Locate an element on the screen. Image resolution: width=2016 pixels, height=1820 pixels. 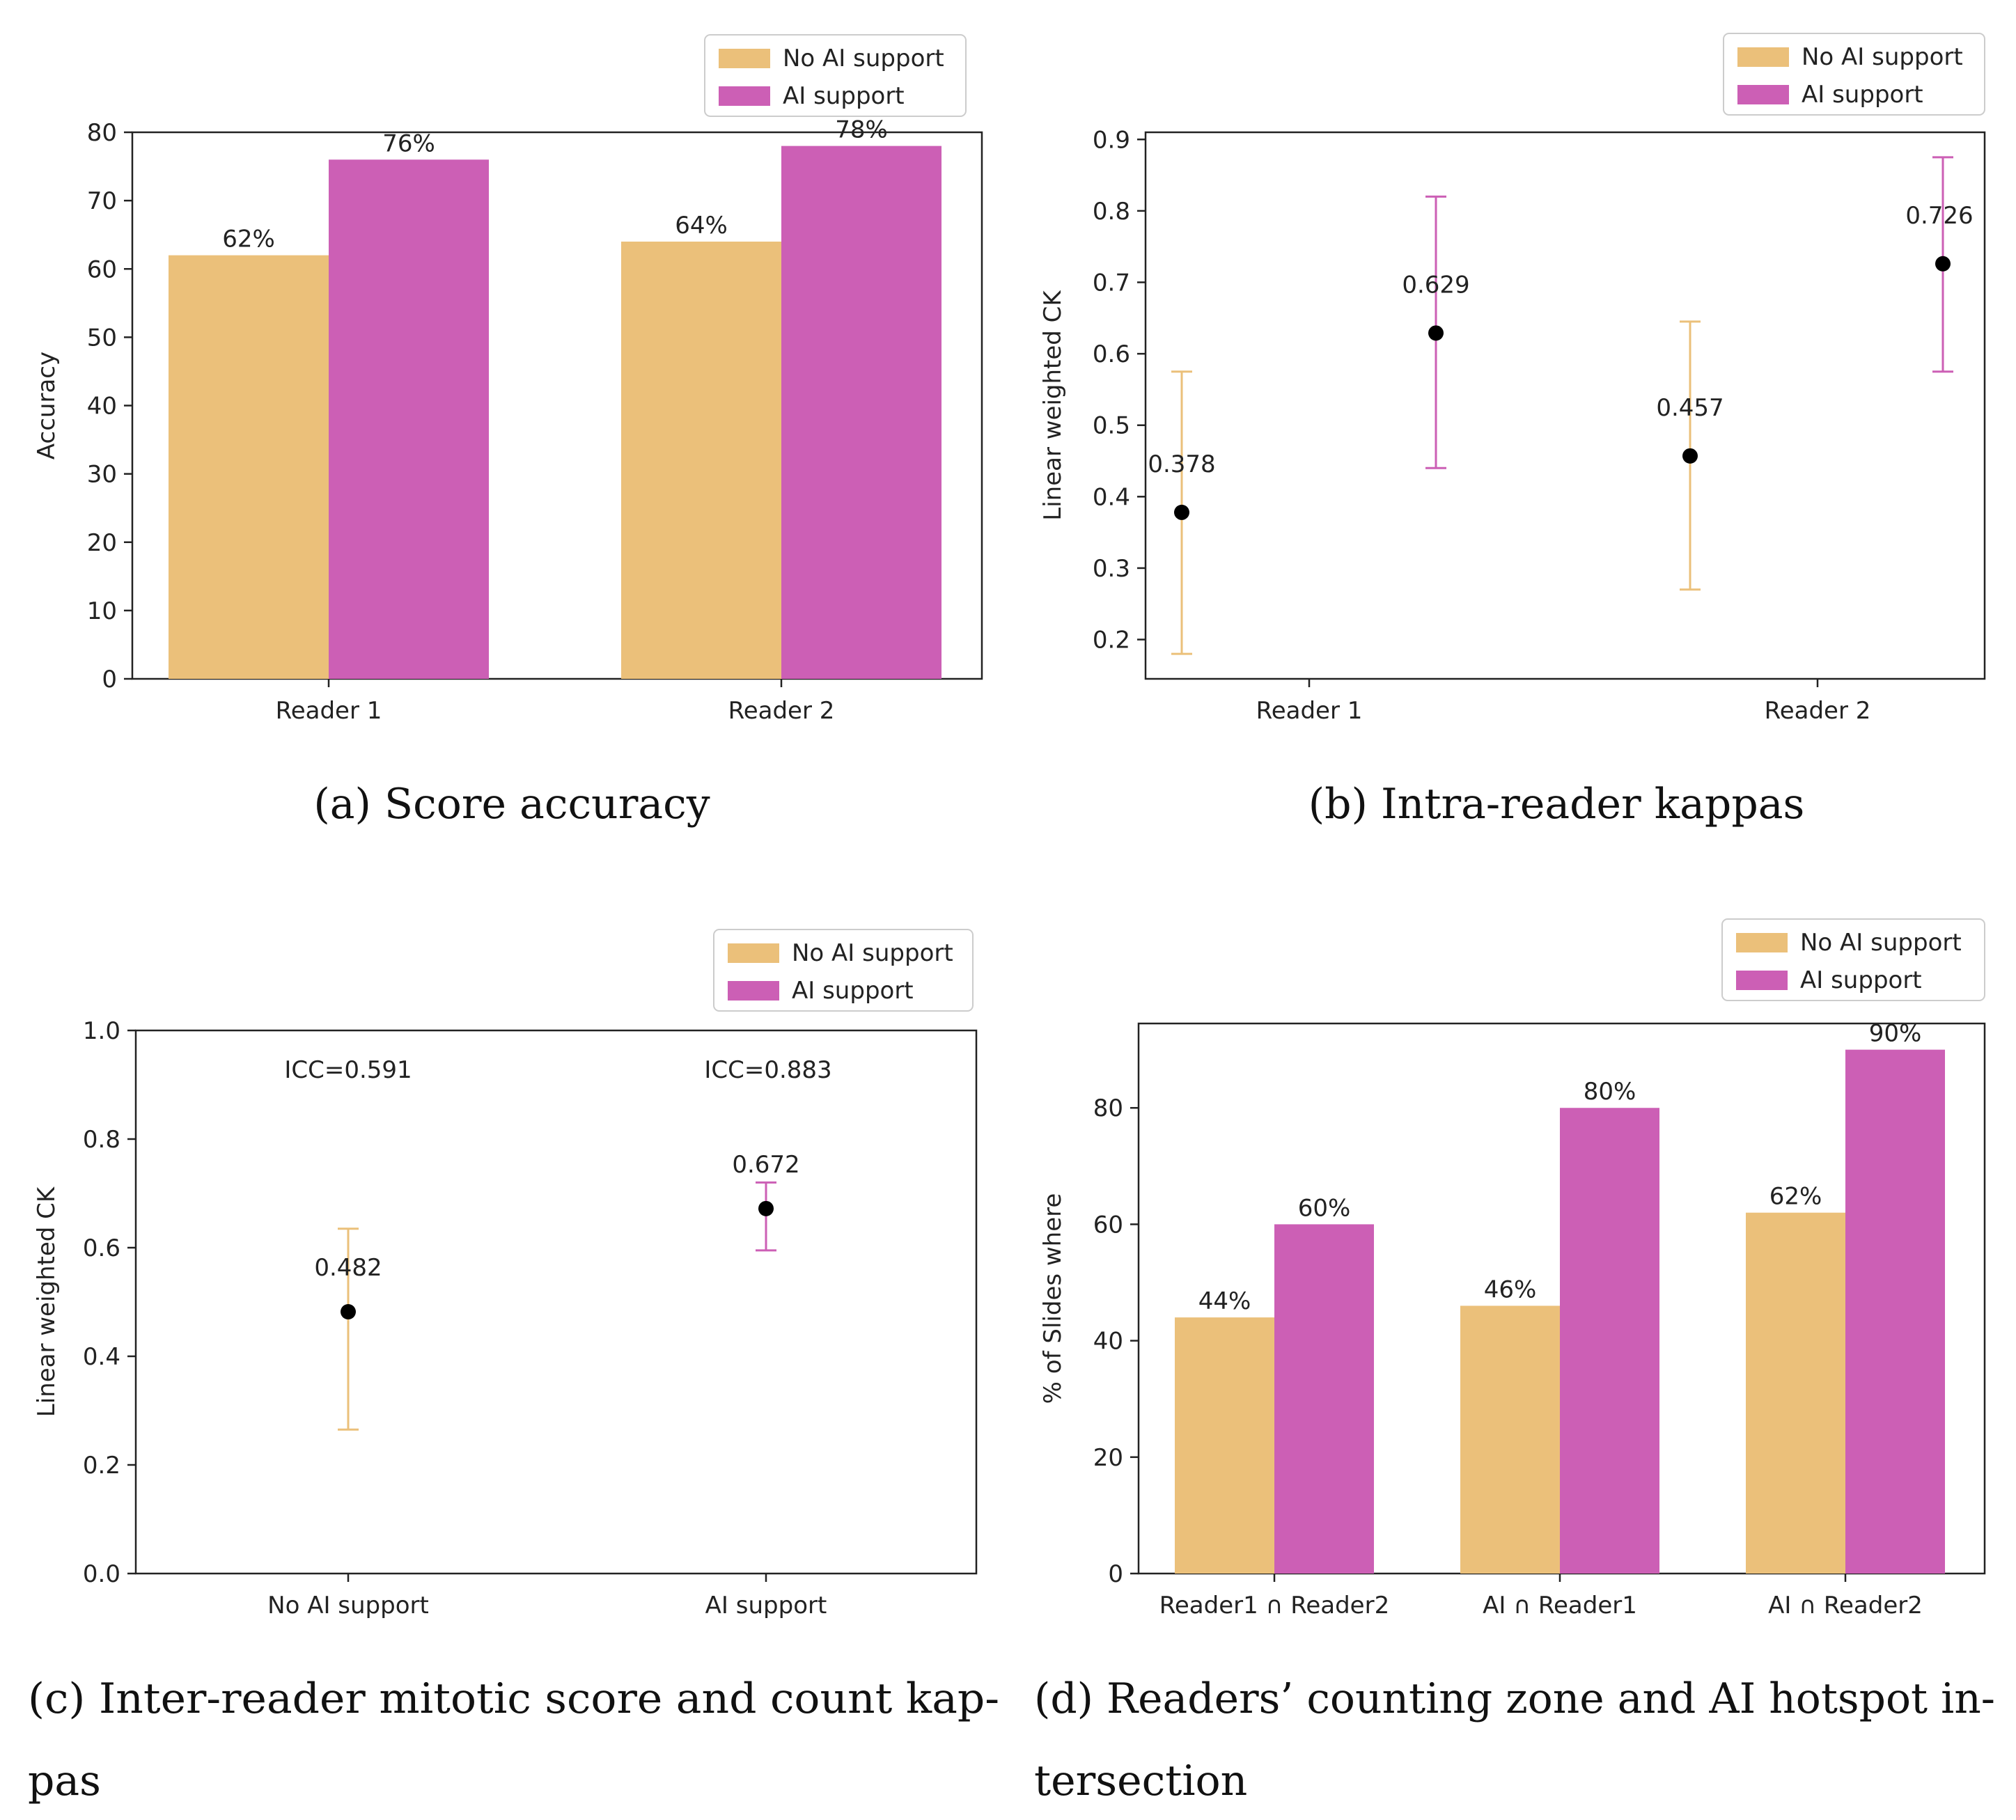
panel-d-legend-swatch-ai is located at coordinates (1762, 980).